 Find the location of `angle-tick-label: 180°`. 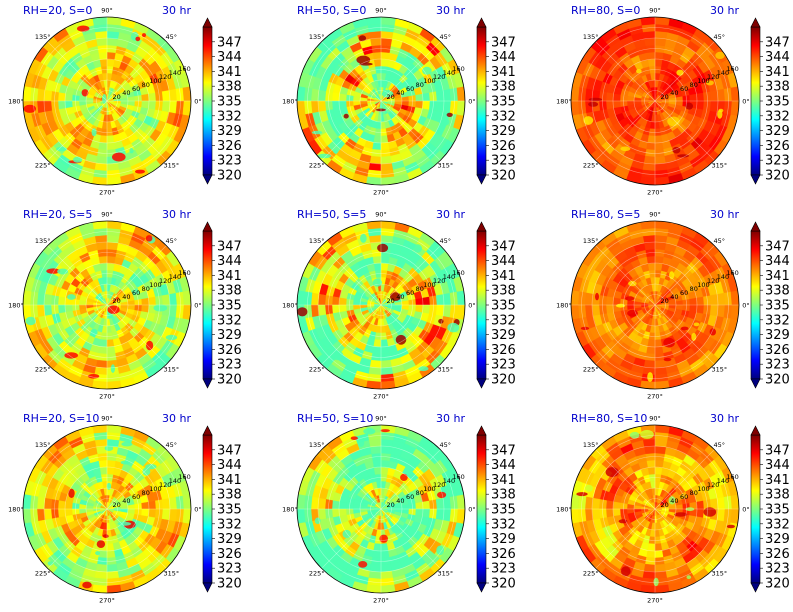

angle-tick-label: 180° is located at coordinates (564, 509).